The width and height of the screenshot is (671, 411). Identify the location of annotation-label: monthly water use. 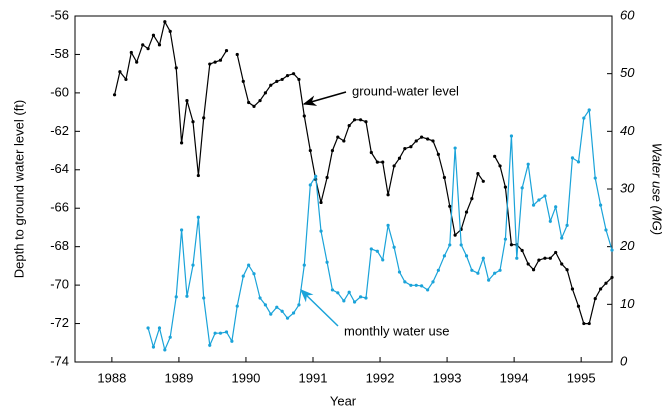
(397, 330).